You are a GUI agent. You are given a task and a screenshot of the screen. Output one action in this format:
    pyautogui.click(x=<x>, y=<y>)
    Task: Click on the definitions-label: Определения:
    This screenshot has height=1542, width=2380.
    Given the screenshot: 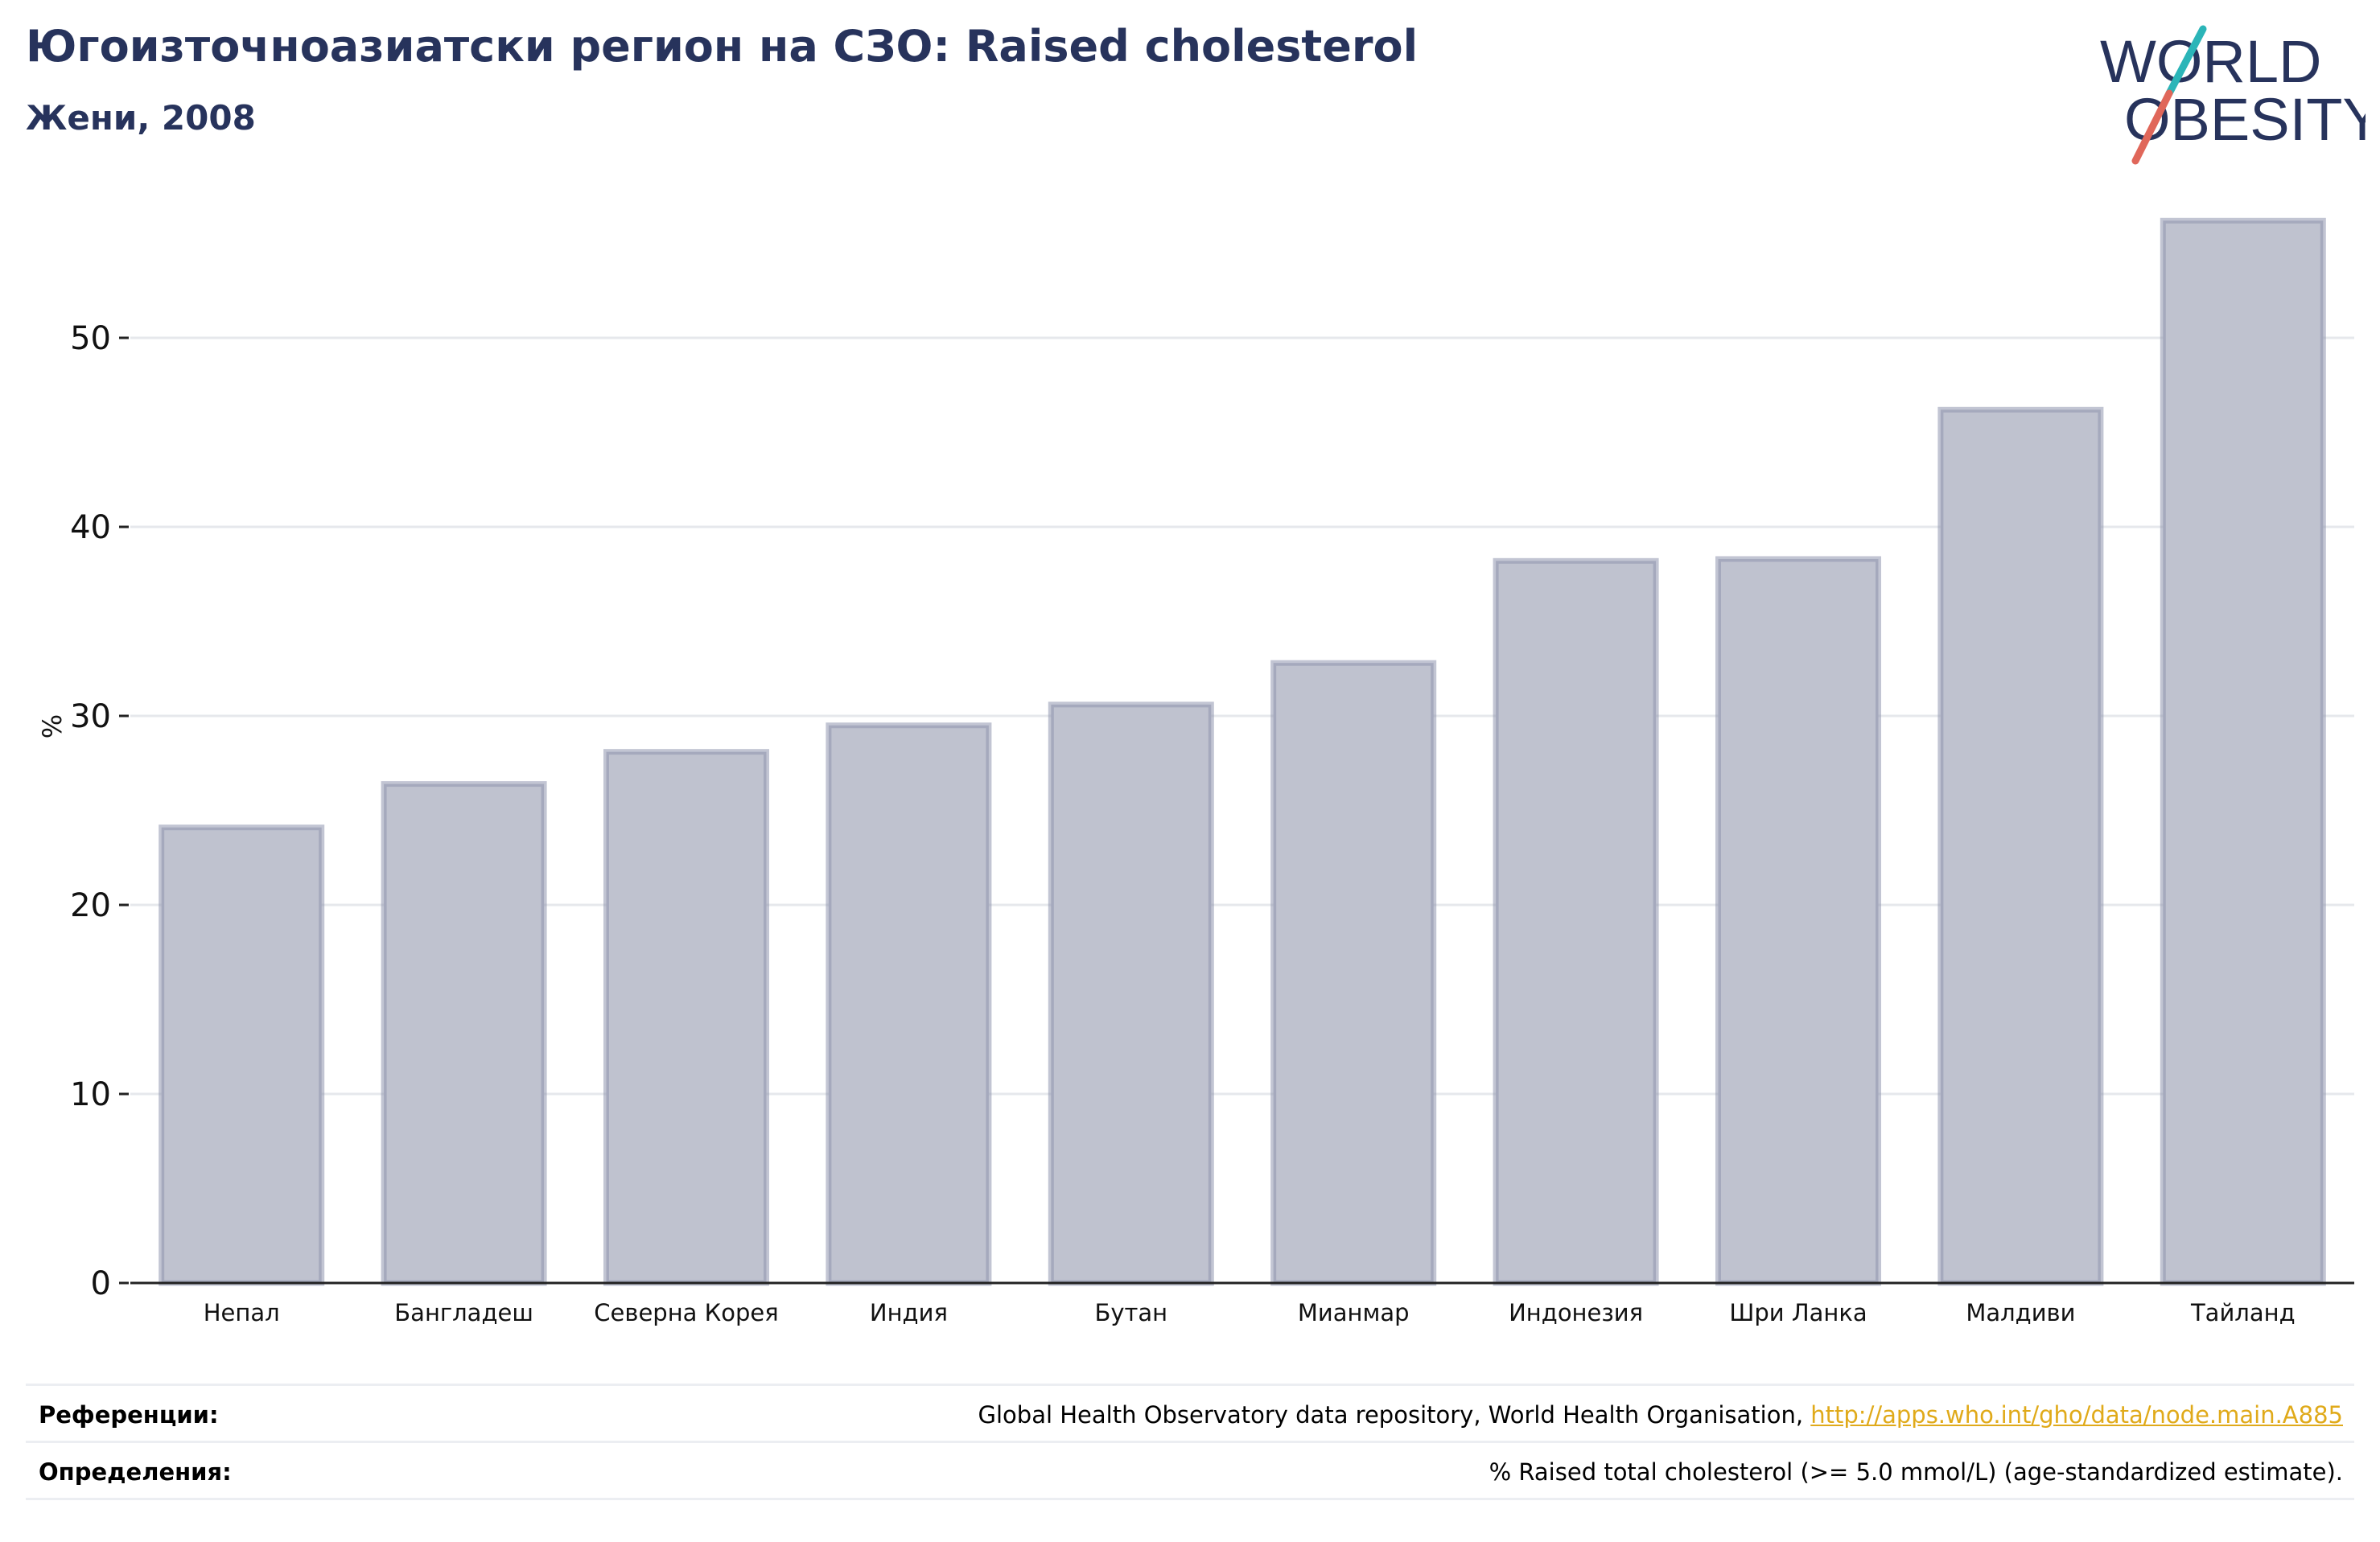 What is the action you would take?
    pyautogui.click(x=136, y=1472)
    